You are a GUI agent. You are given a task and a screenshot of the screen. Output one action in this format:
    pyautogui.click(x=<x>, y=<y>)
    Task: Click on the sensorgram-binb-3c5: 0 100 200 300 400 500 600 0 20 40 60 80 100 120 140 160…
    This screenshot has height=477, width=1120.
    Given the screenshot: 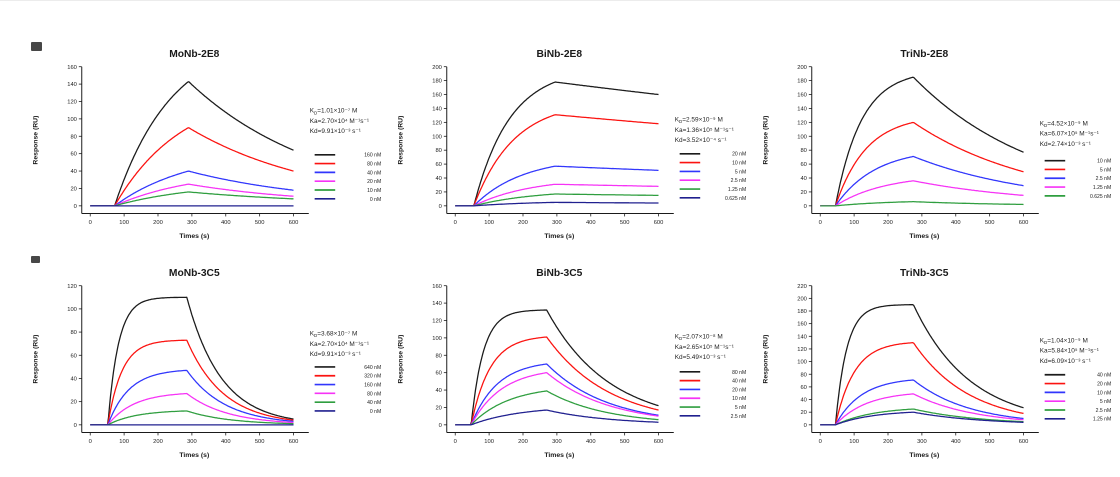 What is the action you would take?
    pyautogui.click(x=572, y=363)
    